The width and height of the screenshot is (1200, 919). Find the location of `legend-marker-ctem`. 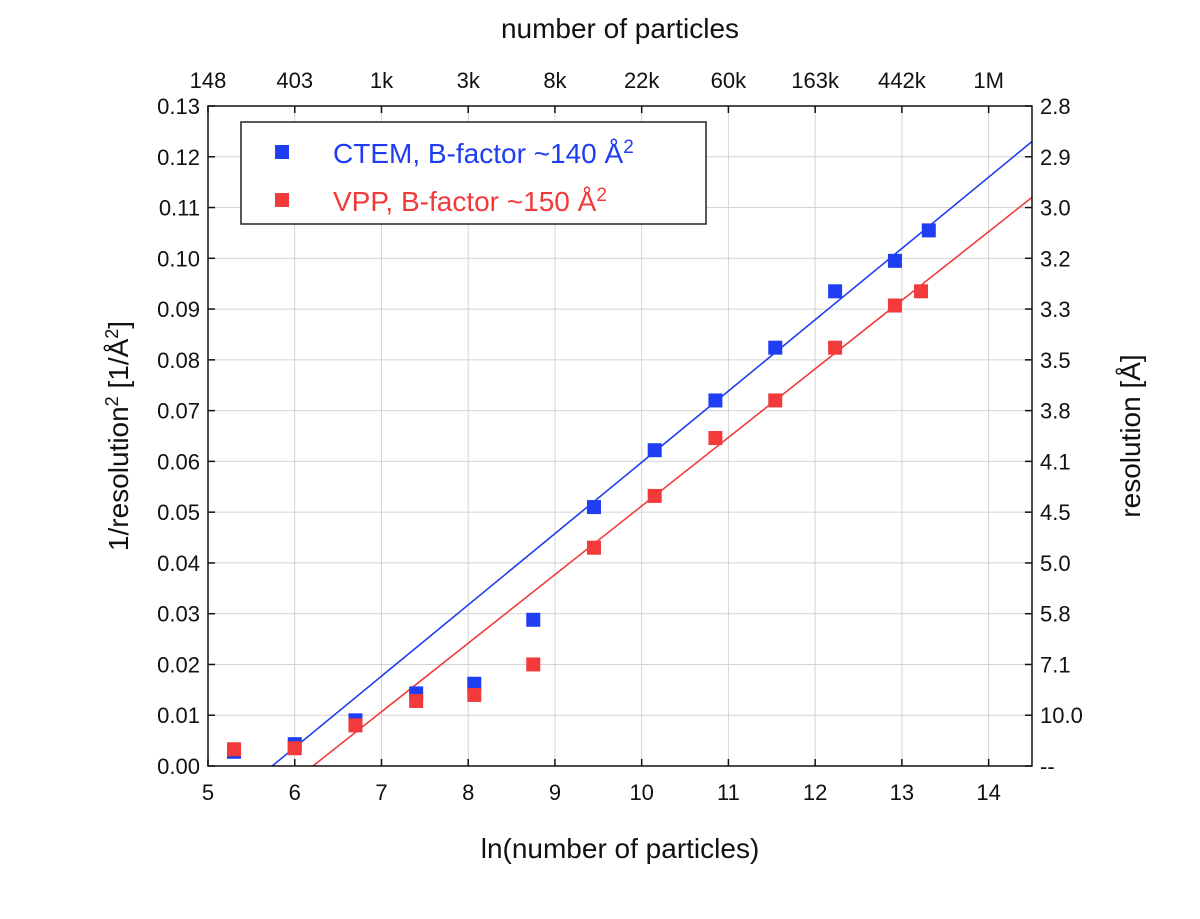

legend-marker-ctem is located at coordinates (282, 152).